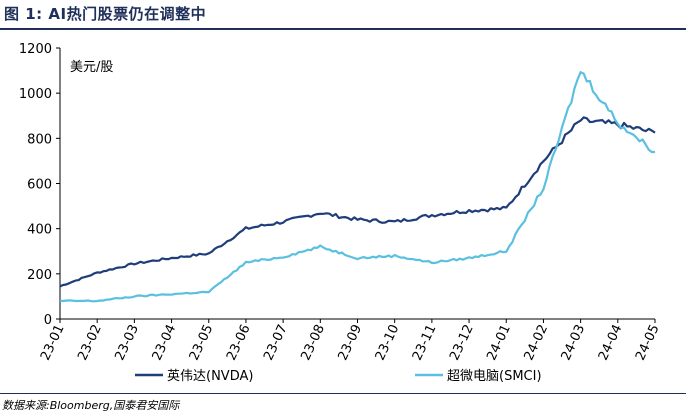 This screenshot has height=416, width=686. What do you see at coordinates (127, 14) in the screenshot?
I see `figure-title-text: AI热门股票仍在调整中` at bounding box center [127, 14].